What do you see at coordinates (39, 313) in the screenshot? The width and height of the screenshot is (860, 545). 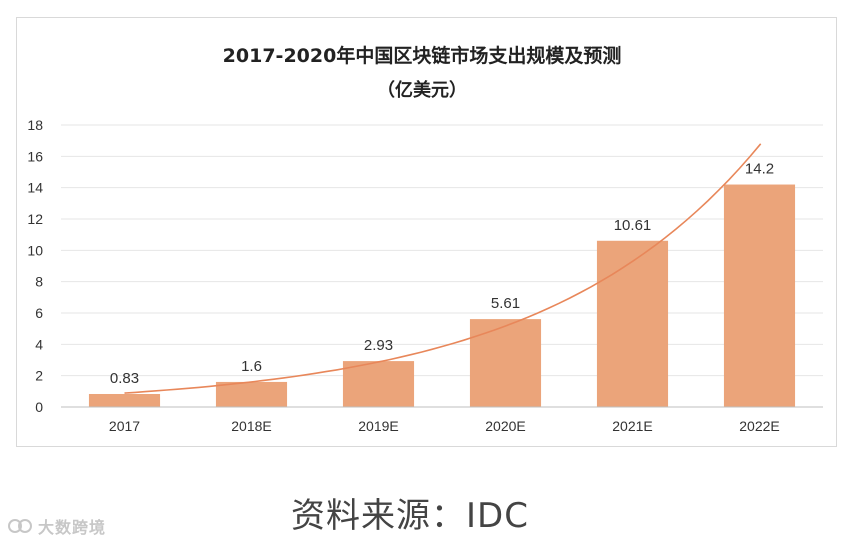 I see `y-tick-label: 6` at bounding box center [39, 313].